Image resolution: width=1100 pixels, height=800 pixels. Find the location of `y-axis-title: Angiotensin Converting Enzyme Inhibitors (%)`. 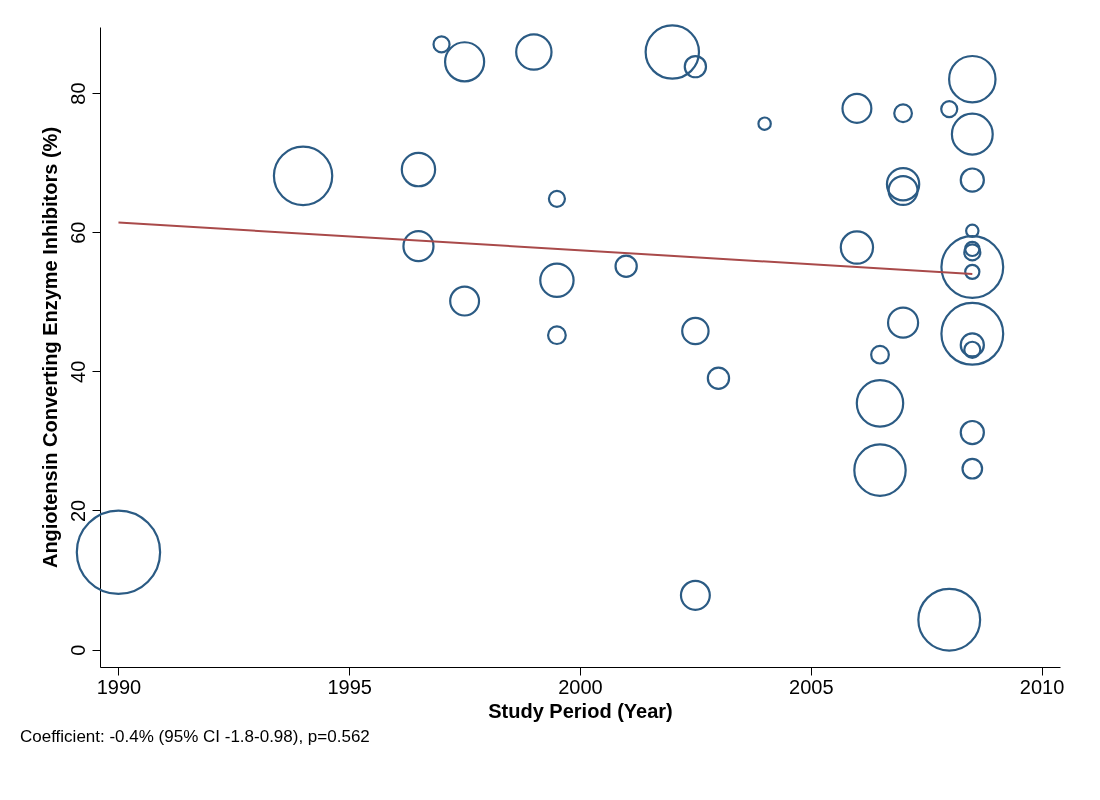

y-axis-title: Angiotensin Converting Enzyme Inhibitors (%) is located at coordinates (49, 347).